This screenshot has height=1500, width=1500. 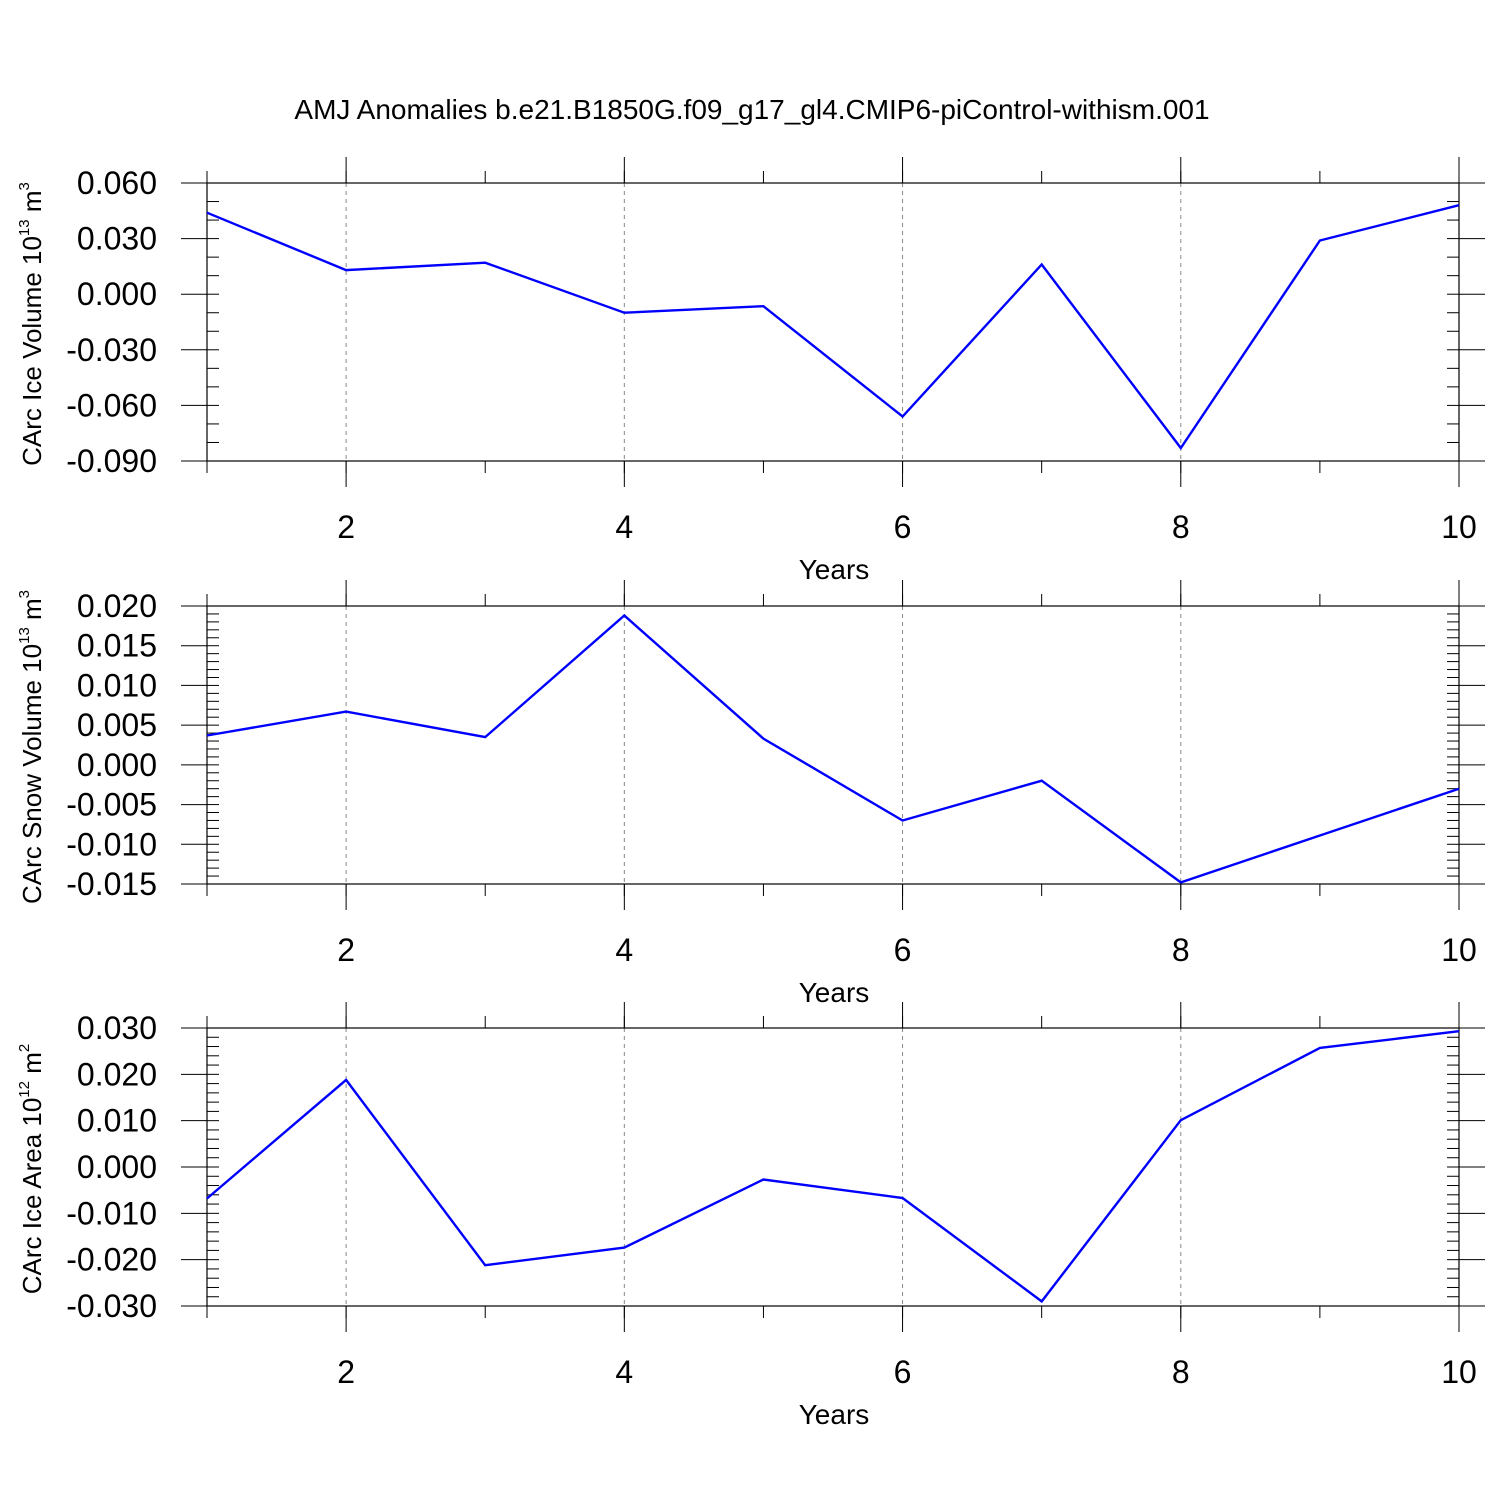 I want to click on y-axis-title-part: CArc Ice Area 10, so click(x=32, y=1196).